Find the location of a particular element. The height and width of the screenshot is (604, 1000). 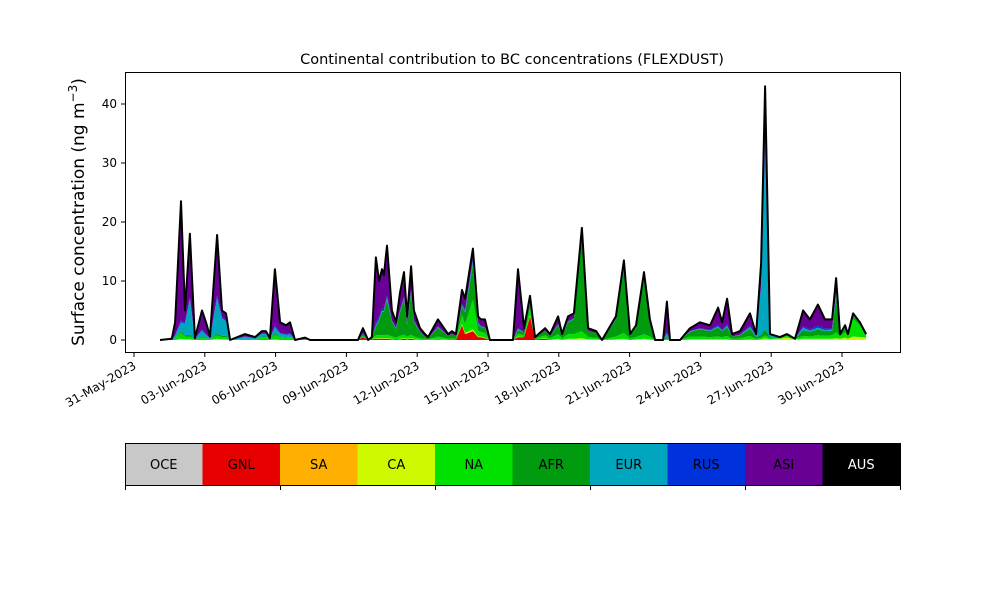

legend-swatch-oce is located at coordinates (164, 464).